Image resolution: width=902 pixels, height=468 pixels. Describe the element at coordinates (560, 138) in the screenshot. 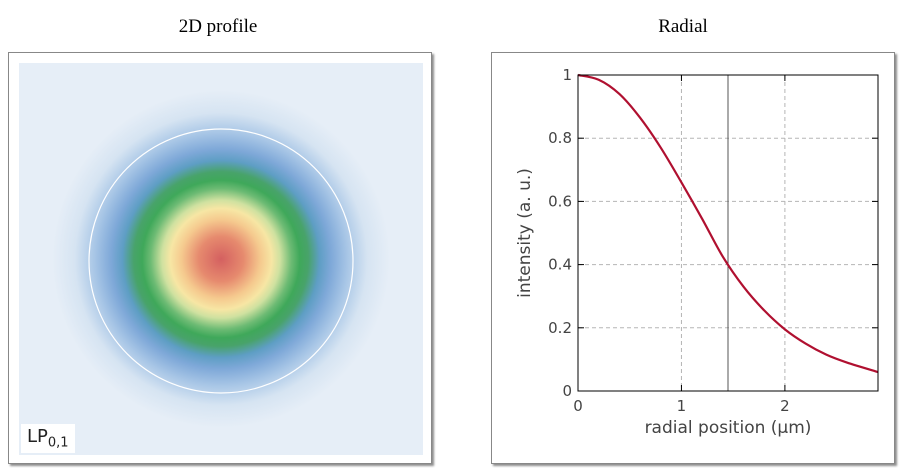

I see `y-tick-label: 0.8` at that location.